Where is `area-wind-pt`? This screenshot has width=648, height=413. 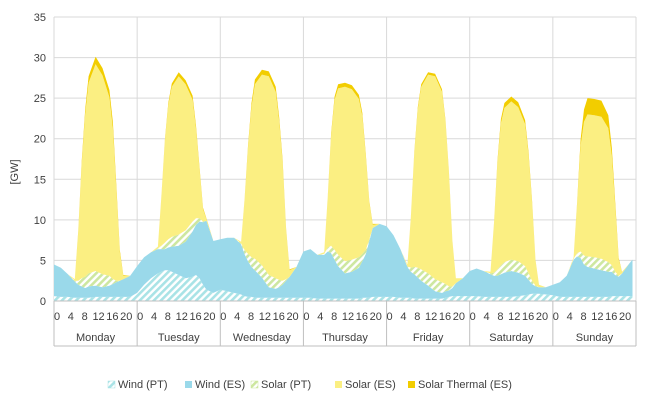
area-wind-pt is located at coordinates (343, 285).